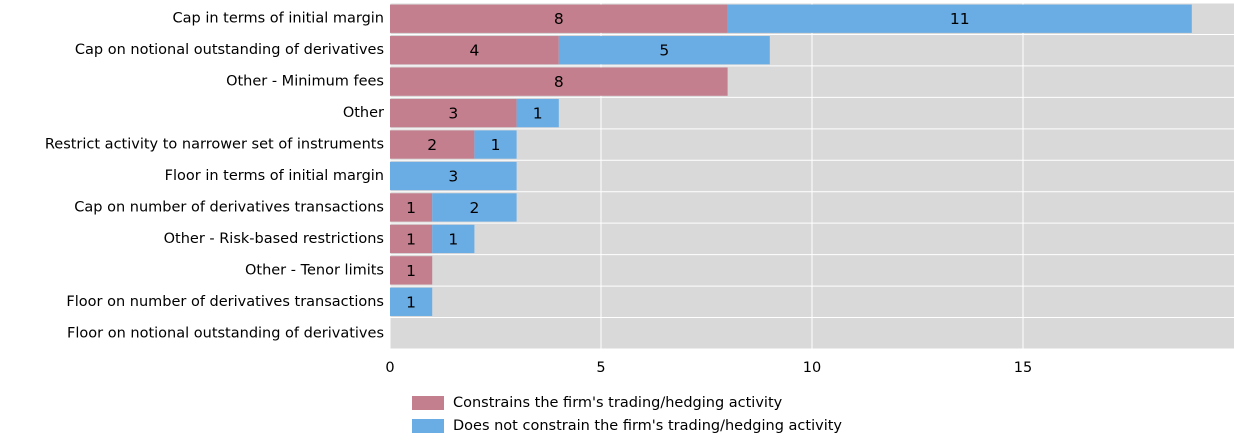 The image size is (1234, 445). I want to click on y-tick-label: Cap in terms of initial margin, so click(278, 19).